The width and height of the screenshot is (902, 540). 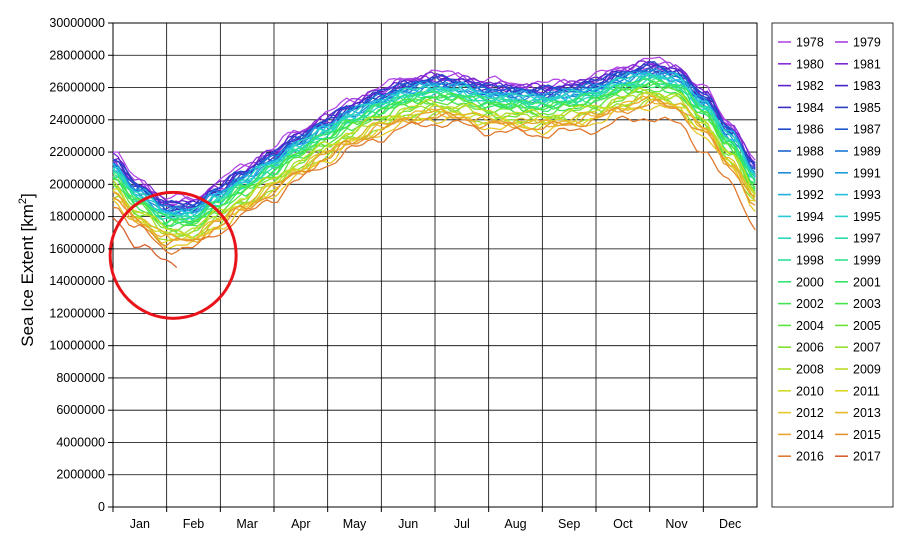 What do you see at coordinates (77, 88) in the screenshot?
I see `y-tick-label: 26000000` at bounding box center [77, 88].